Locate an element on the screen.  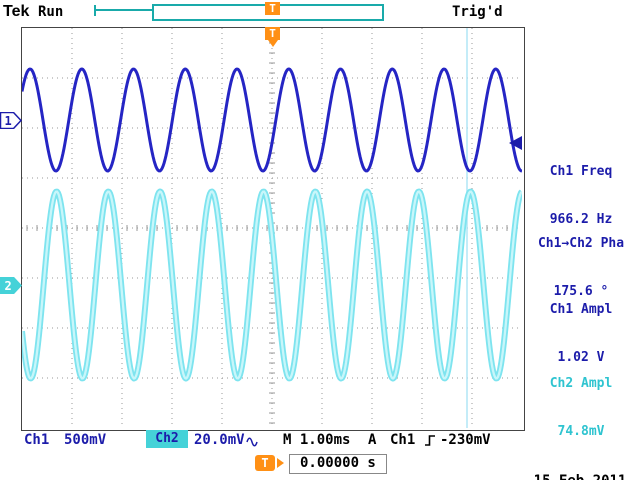
measurement-label: Ch2 Ampl is located at coordinates (581, 383).